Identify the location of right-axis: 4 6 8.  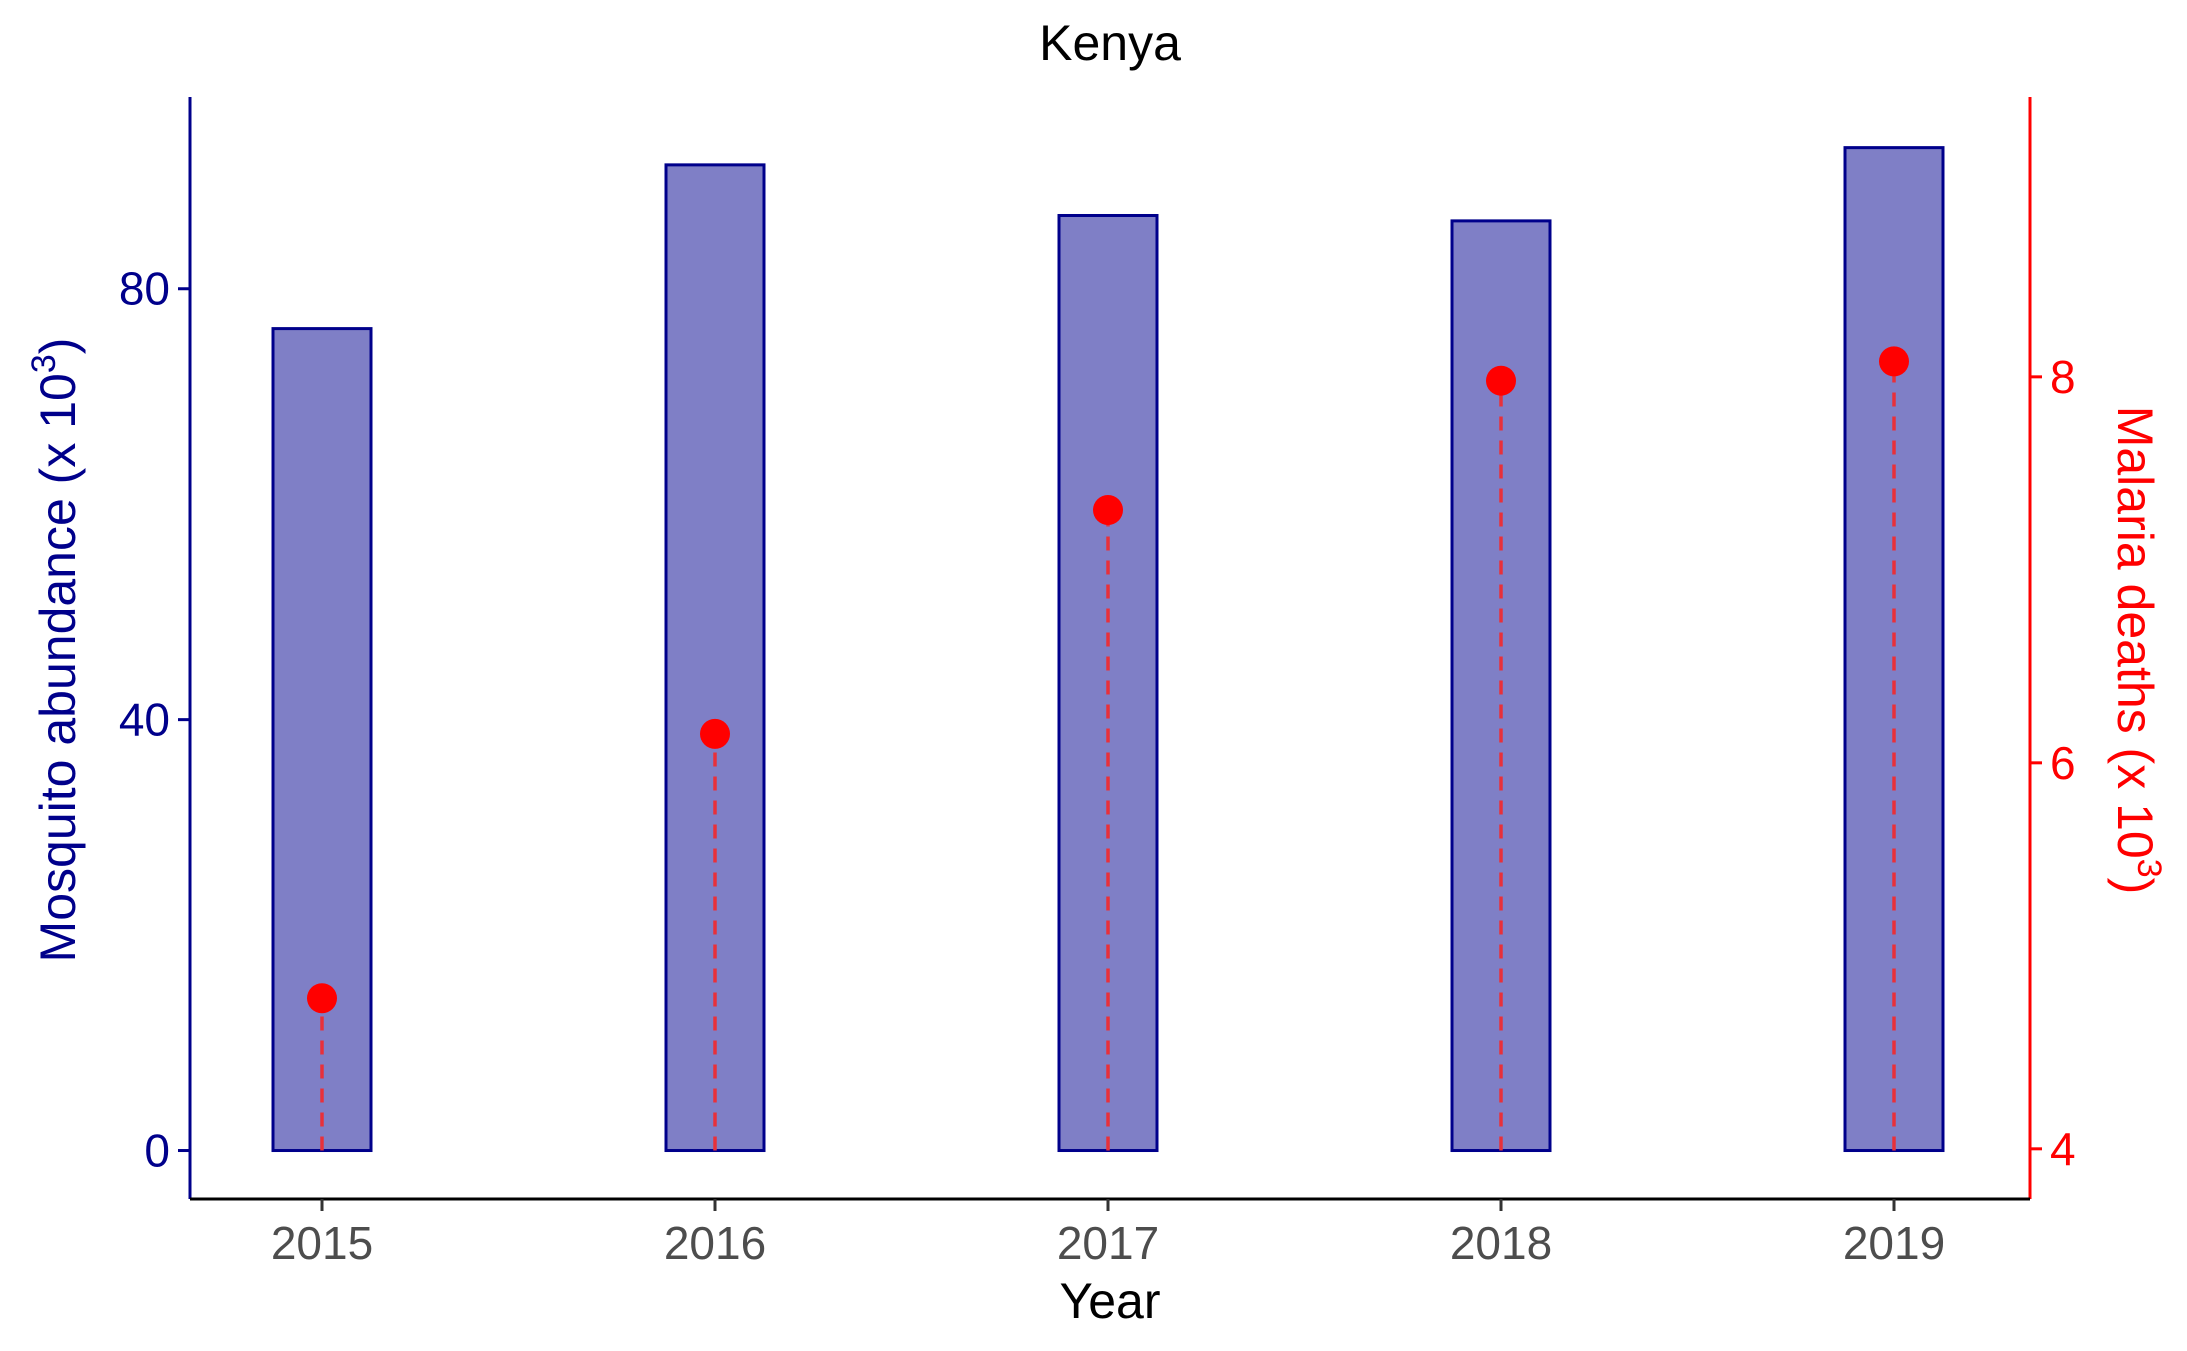
(2052, 648).